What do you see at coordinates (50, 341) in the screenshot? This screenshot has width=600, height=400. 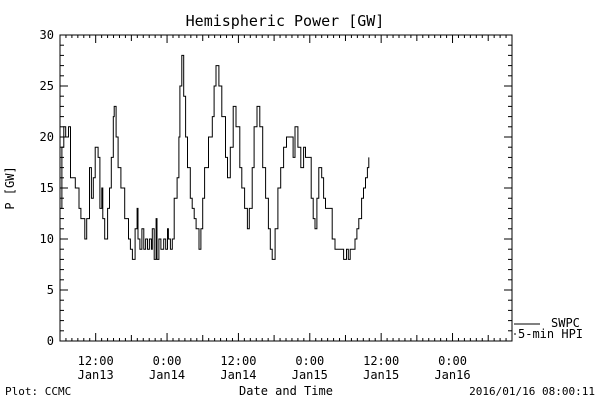 I see `y-tick-label: 0` at bounding box center [50, 341].